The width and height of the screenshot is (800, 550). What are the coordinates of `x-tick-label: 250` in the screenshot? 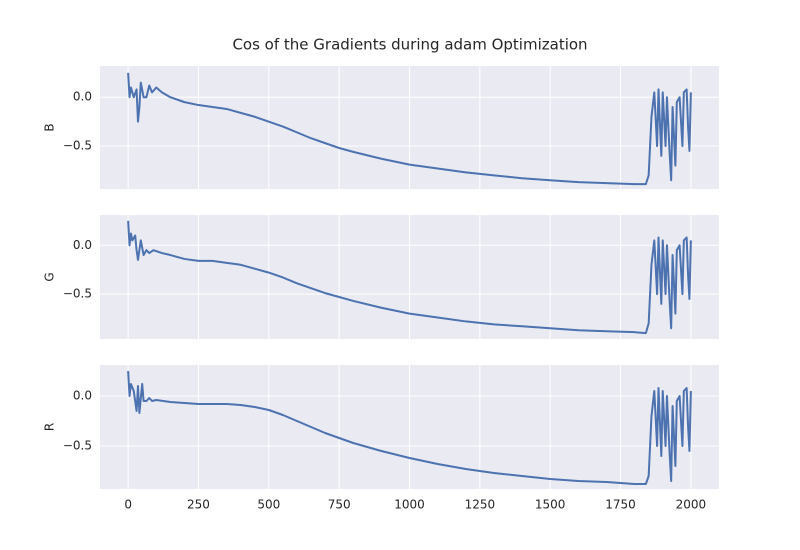 It's located at (198, 505).